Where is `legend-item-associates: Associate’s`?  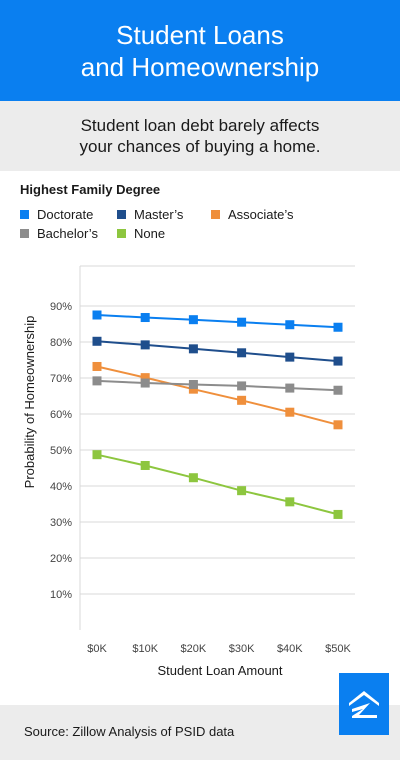
legend-item-associates: Associate’s is located at coordinates (252, 214).